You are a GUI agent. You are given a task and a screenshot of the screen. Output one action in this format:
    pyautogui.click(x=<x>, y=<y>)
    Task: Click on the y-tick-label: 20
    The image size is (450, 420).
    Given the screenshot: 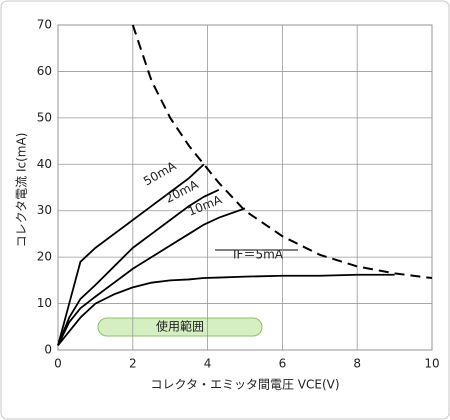 What is the action you would take?
    pyautogui.click(x=44, y=257)
    